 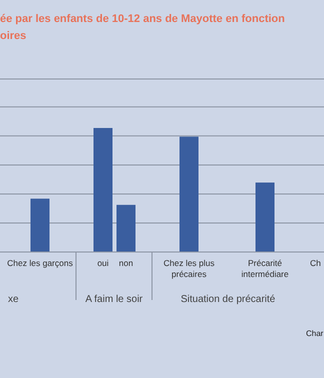 I want to click on x-tick-label: Chez les plus précaires, so click(x=189, y=268).